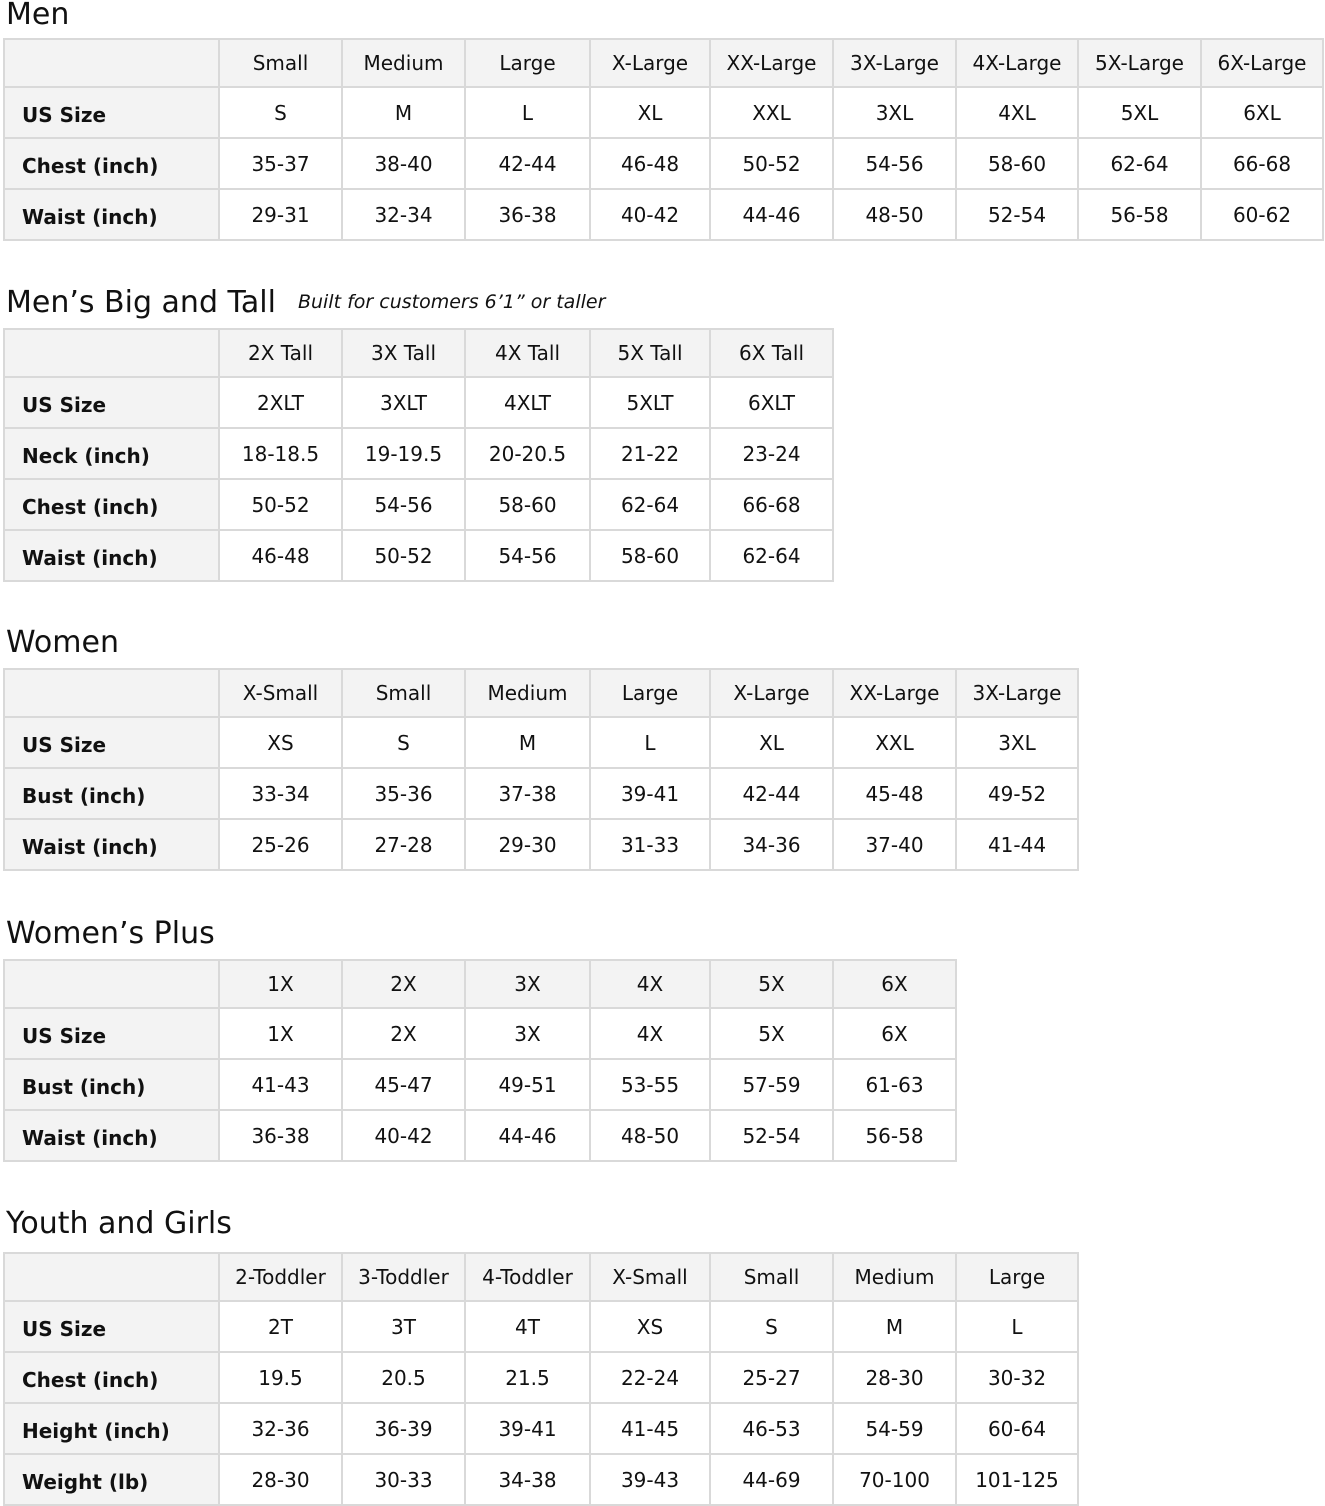 This screenshot has height=1506, width=1325. Describe the element at coordinates (403, 984) in the screenshot. I see `column-header: 2X` at that location.